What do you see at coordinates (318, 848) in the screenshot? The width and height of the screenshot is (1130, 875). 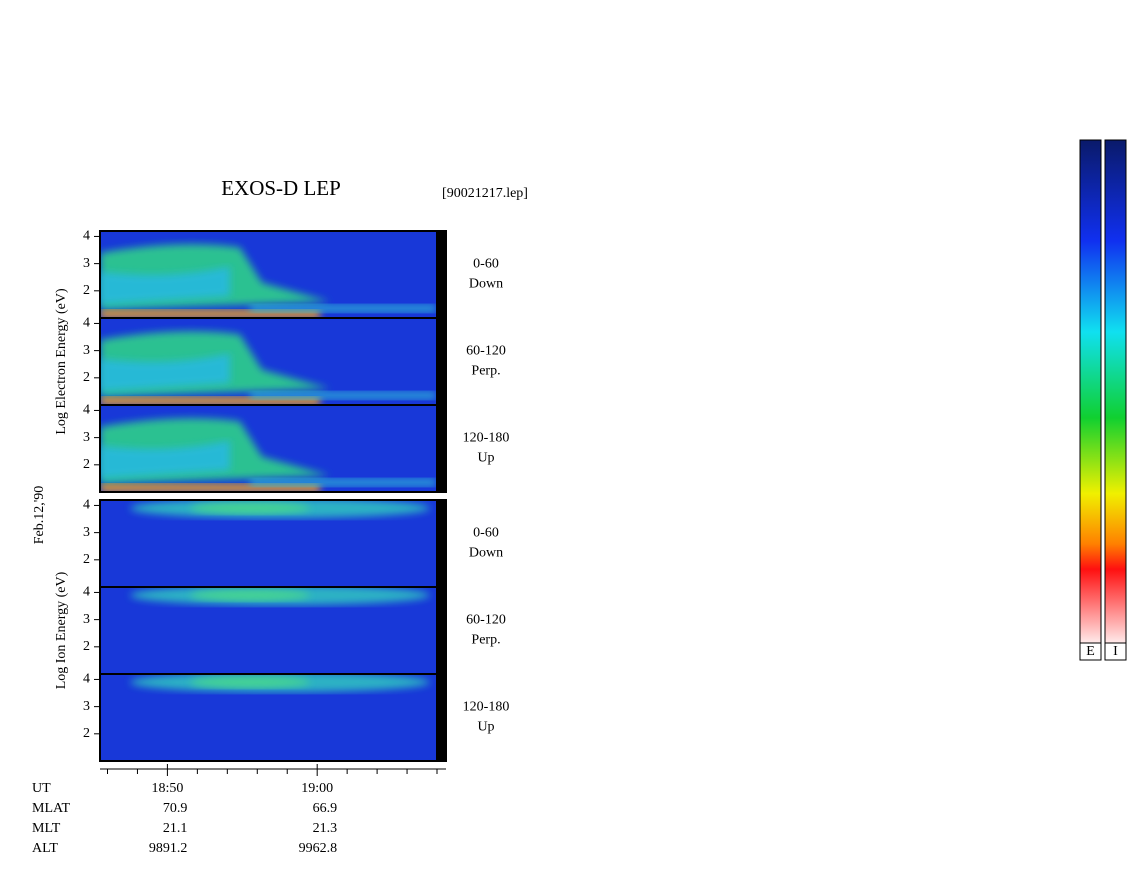 I see `orbit-value: 9962.8` at bounding box center [318, 848].